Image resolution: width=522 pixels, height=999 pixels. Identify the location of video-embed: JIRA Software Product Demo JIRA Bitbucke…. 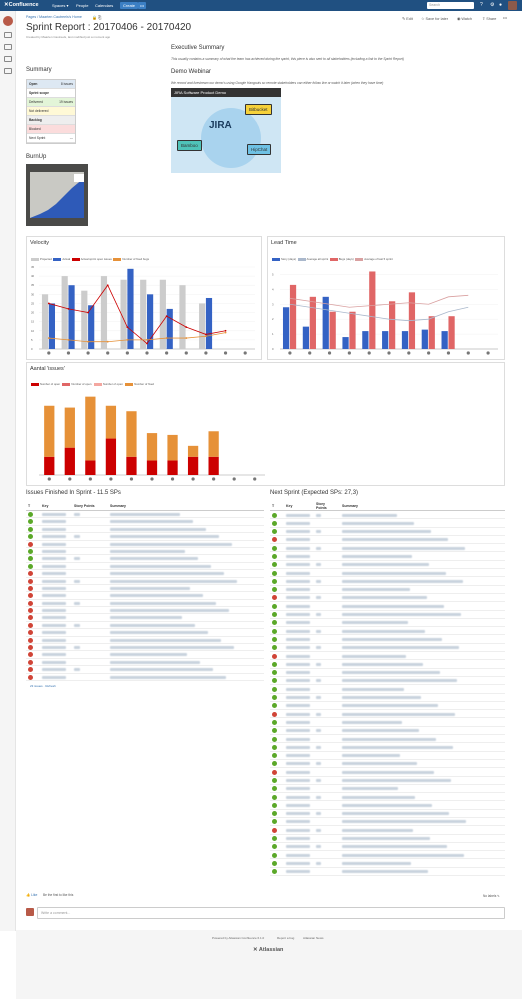
(226, 130).